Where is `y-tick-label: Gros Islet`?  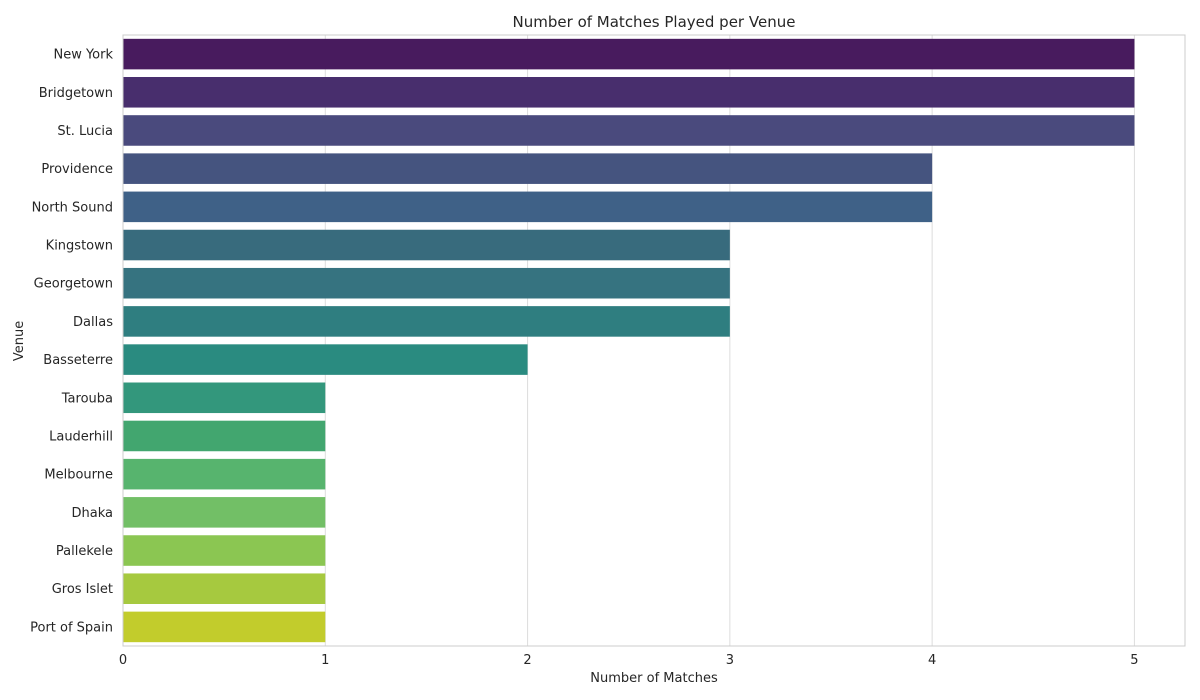
y-tick-label: Gros Islet is located at coordinates (82, 589).